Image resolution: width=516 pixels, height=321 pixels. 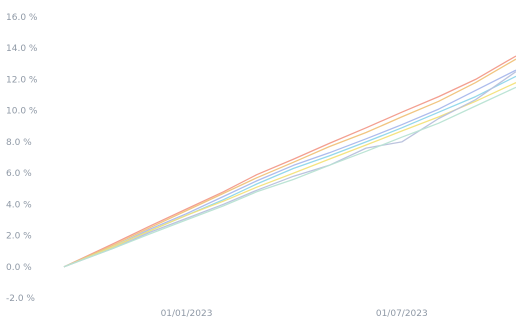 I want to click on y-tick-label: 6.0 %, so click(x=19, y=174).